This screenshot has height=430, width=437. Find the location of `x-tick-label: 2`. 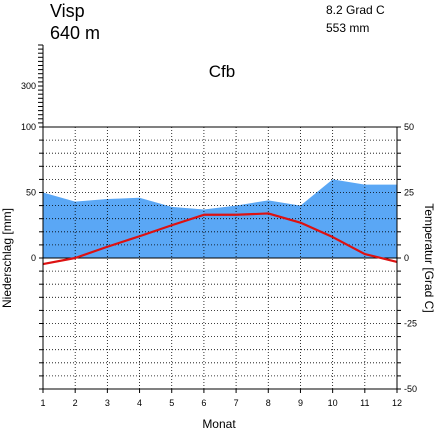

x-tick-label: 2 is located at coordinates (75, 403).